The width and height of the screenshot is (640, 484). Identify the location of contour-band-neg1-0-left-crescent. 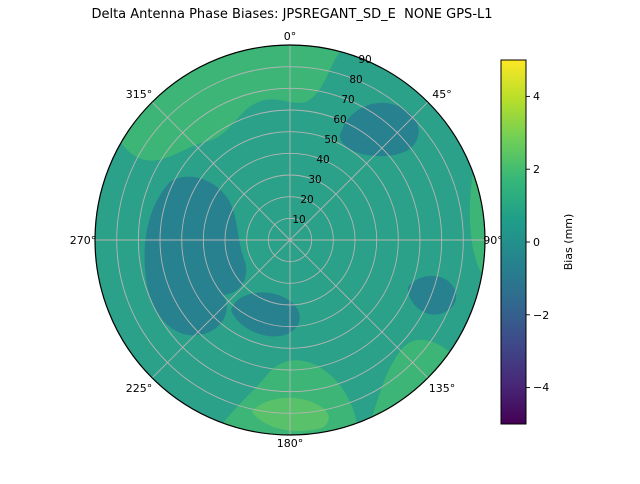
(195, 256).